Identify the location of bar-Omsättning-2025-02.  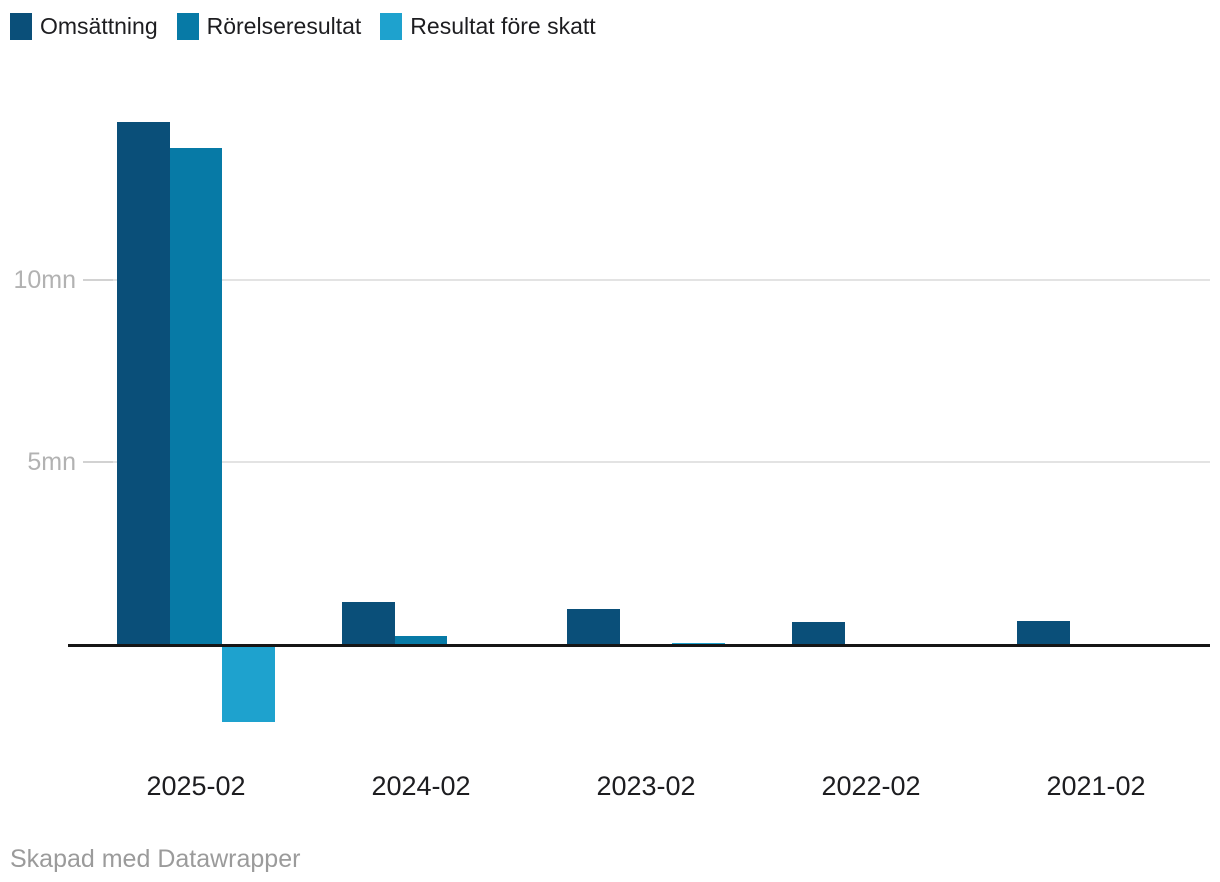
(143, 383).